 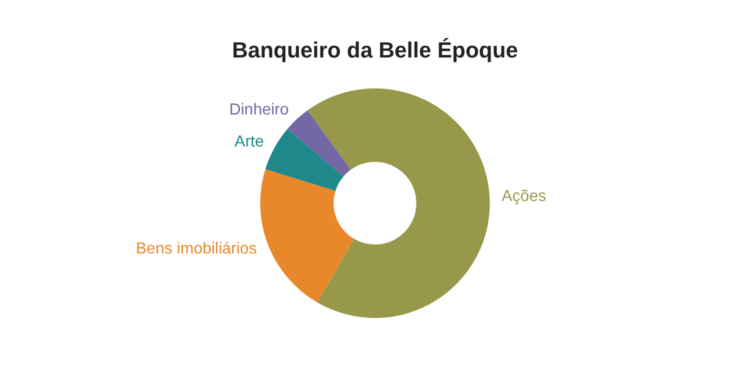 I want to click on slice-label: Ações, so click(x=524, y=197).